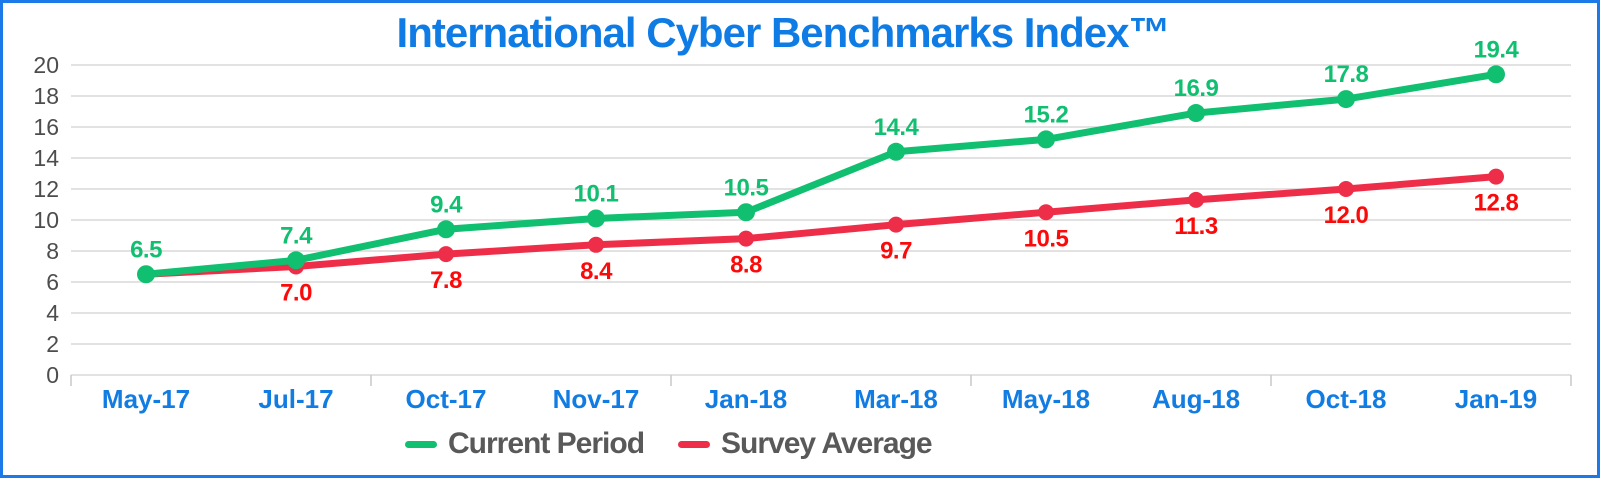 The image size is (1600, 478). What do you see at coordinates (896, 399) in the screenshot?
I see `x-axis-category-label: Mar-18` at bounding box center [896, 399].